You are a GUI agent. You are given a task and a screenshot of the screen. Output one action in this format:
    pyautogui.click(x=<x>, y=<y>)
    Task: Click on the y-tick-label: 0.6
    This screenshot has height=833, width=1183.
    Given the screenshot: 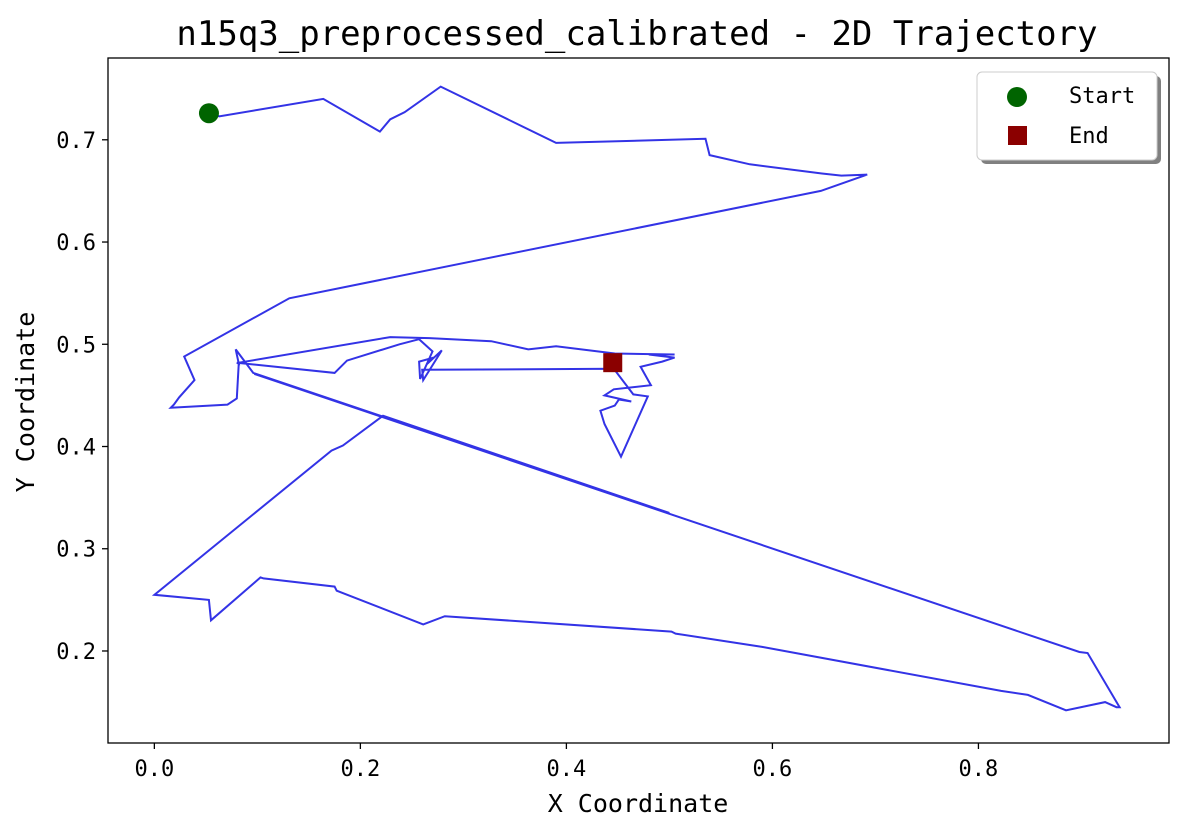 What is the action you would take?
    pyautogui.click(x=76, y=243)
    